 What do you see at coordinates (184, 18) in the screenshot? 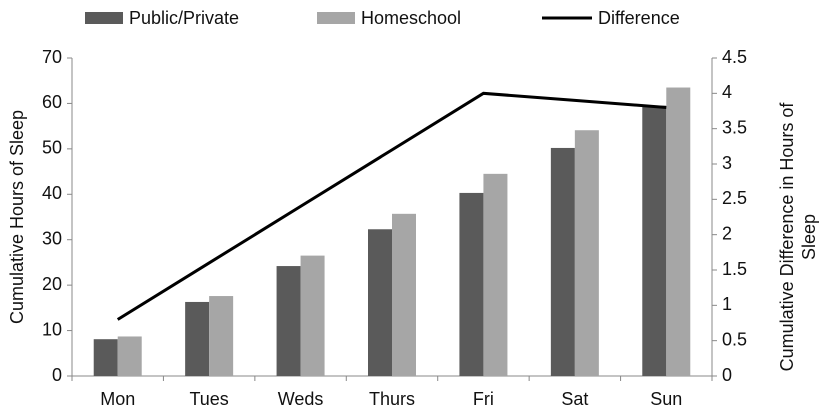
I see `legend-label: Public/Private` at bounding box center [184, 18].